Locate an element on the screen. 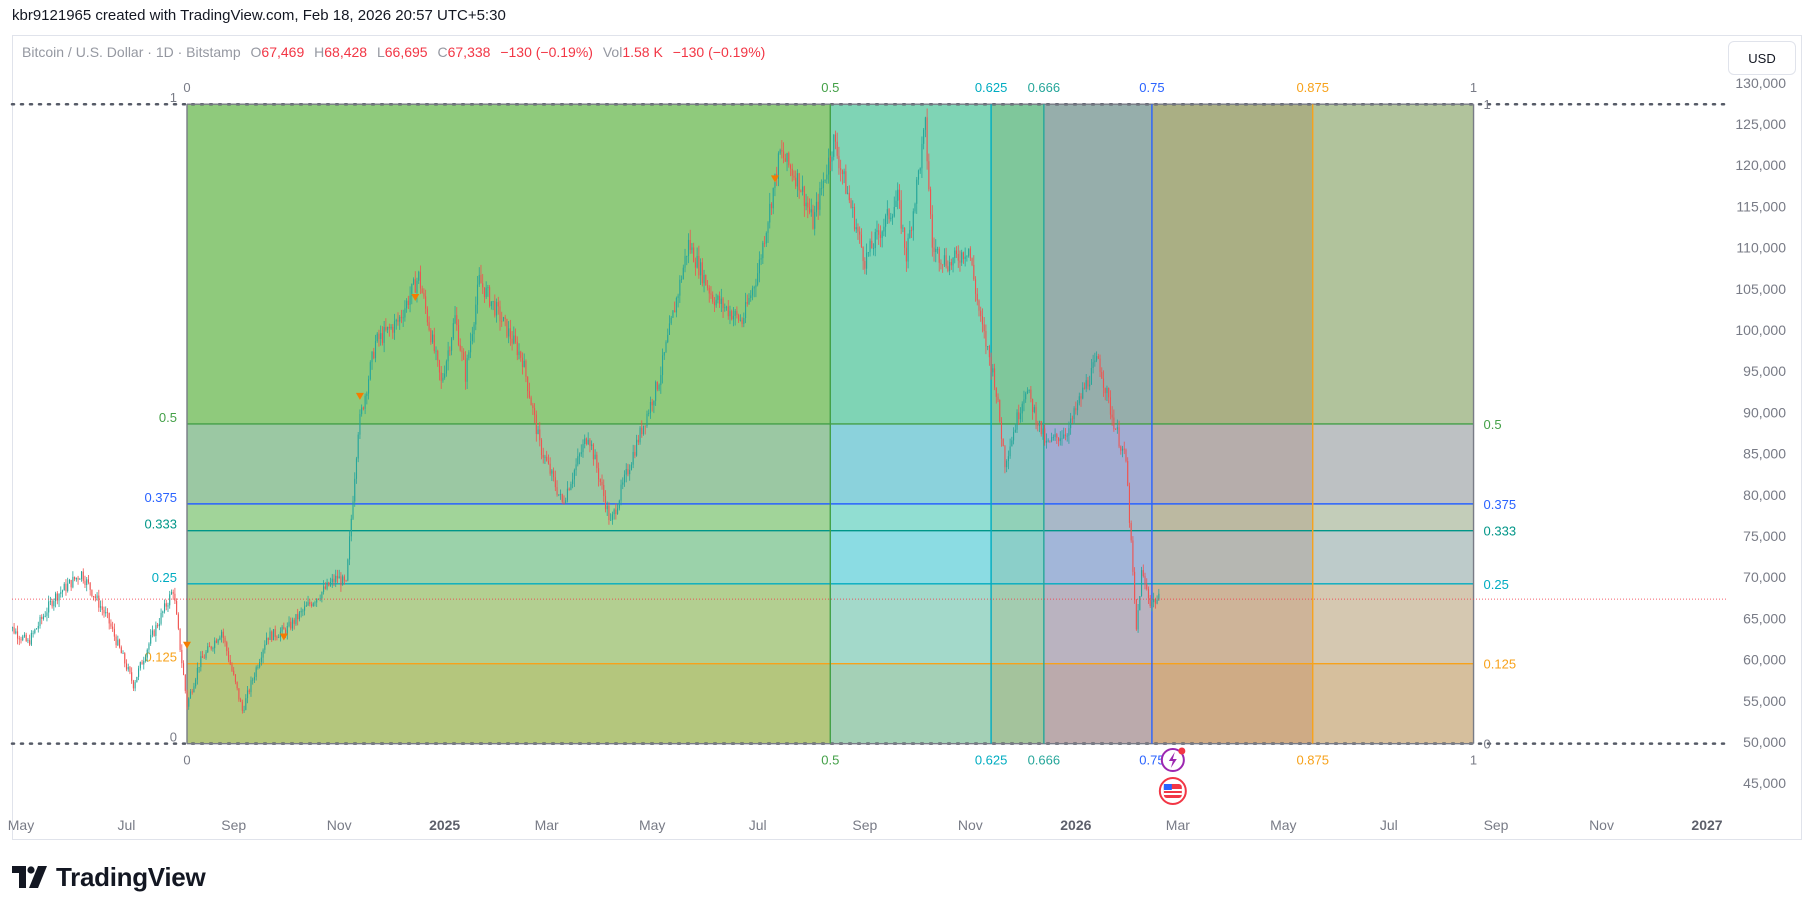 The height and width of the screenshot is (916, 1814). y-axis-tick-label: 45,000 is located at coordinates (1764, 783).